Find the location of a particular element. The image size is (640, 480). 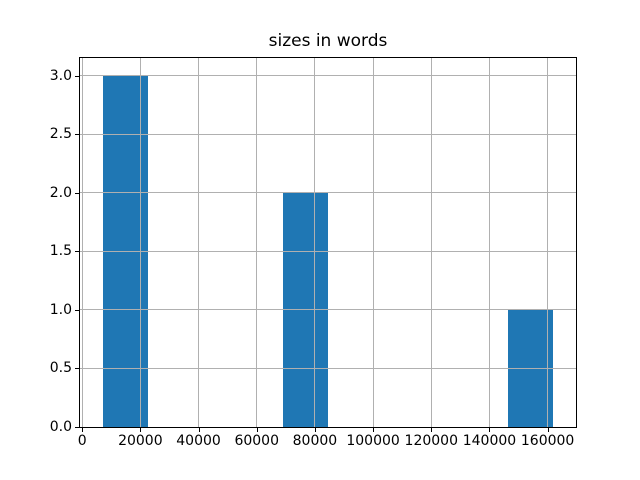

x-tick-label: 60000 is located at coordinates (256, 441).